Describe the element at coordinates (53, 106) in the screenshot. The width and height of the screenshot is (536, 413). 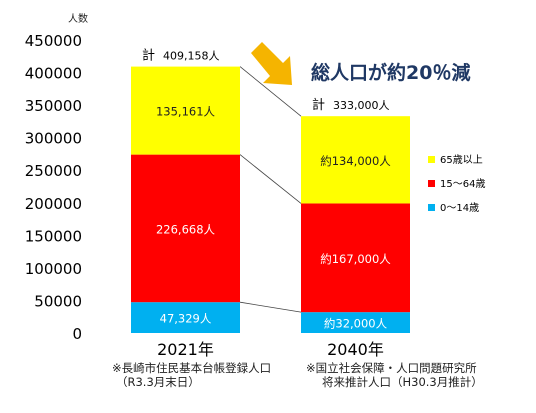
I see `y-tick-label: 350000` at that location.